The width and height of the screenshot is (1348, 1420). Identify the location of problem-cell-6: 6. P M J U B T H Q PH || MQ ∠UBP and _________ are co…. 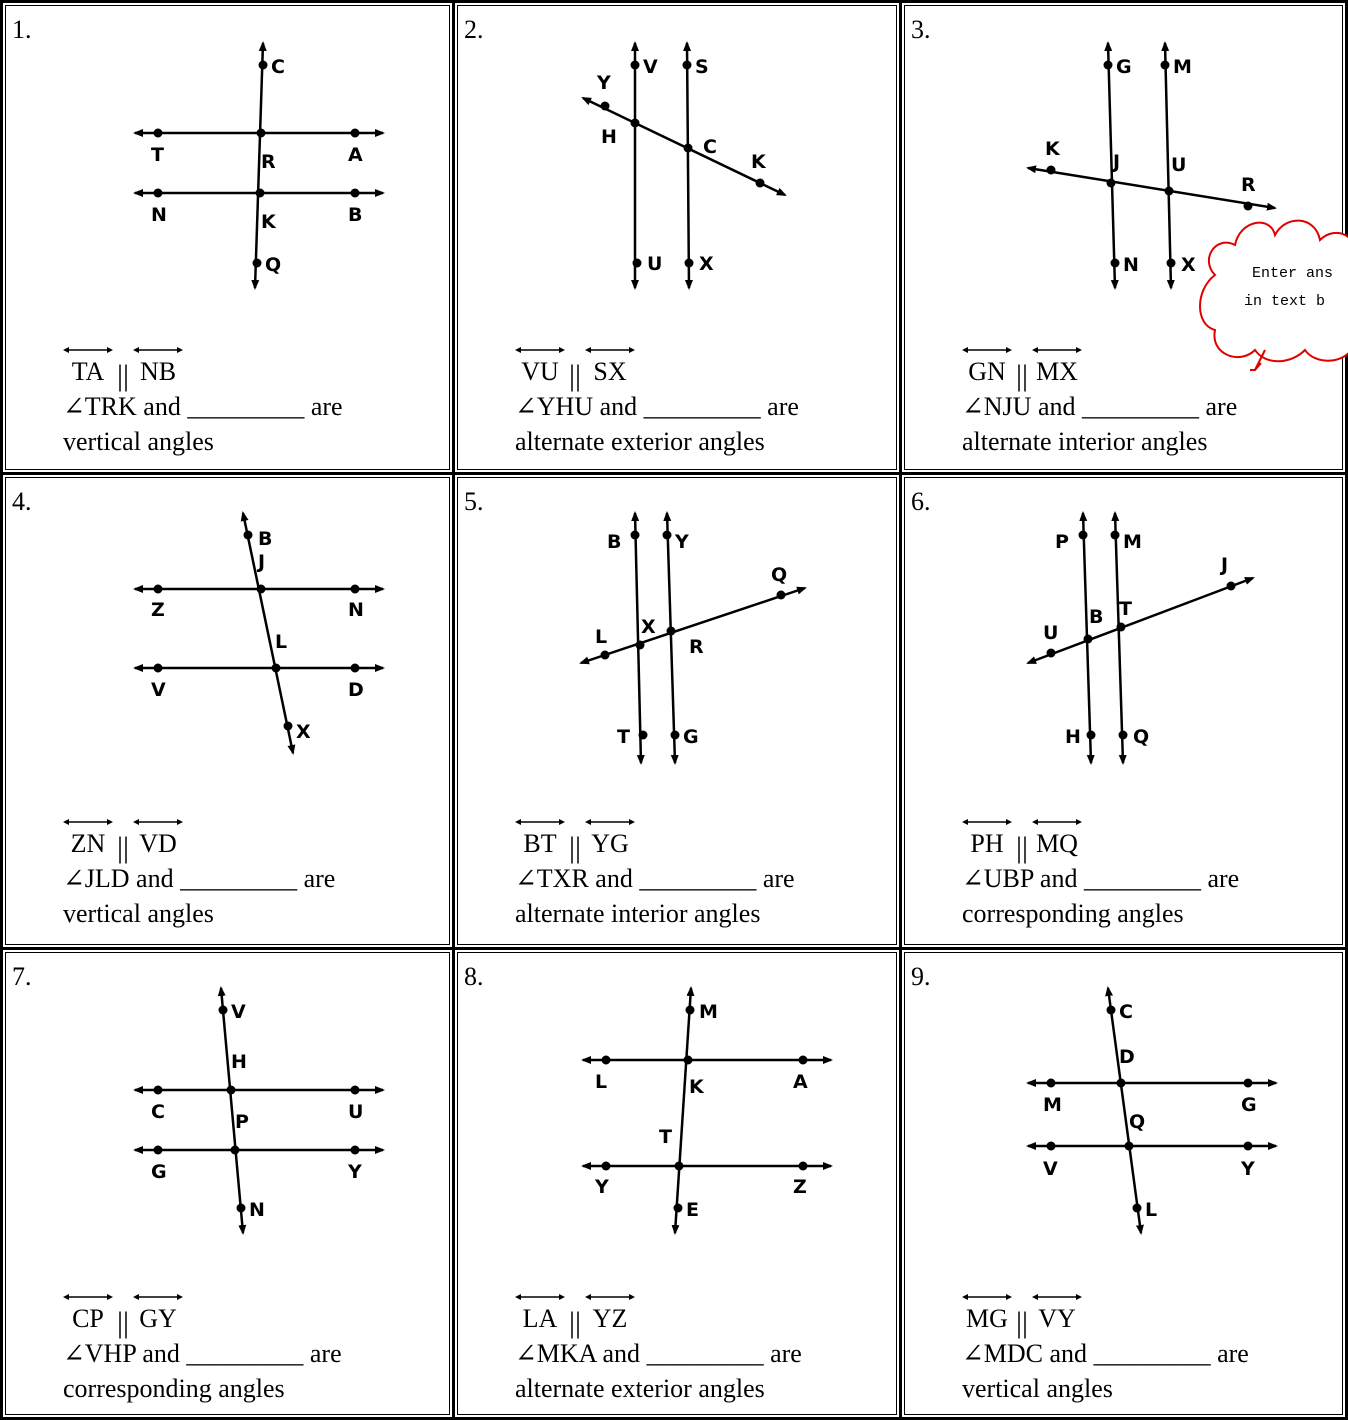
(1123, 711).